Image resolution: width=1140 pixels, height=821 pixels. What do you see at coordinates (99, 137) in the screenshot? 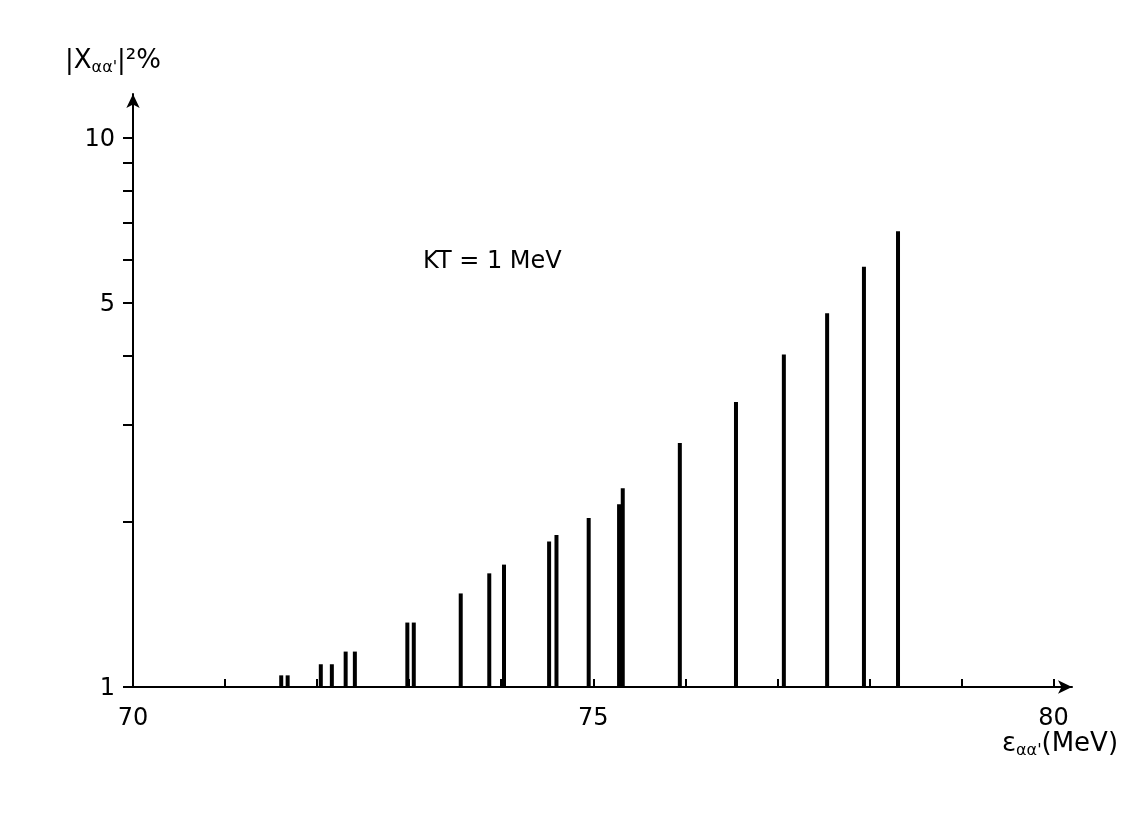
I see `y-tick-label: 10` at bounding box center [99, 137].